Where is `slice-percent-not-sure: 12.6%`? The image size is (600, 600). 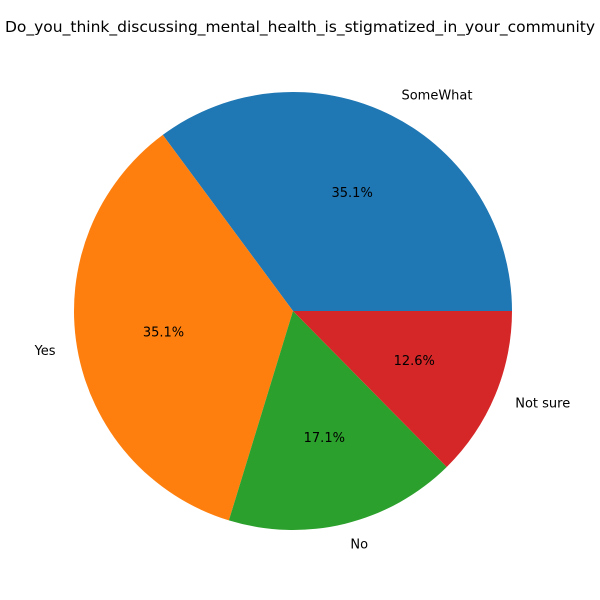
slice-percent-not-sure: 12.6% is located at coordinates (414, 361).